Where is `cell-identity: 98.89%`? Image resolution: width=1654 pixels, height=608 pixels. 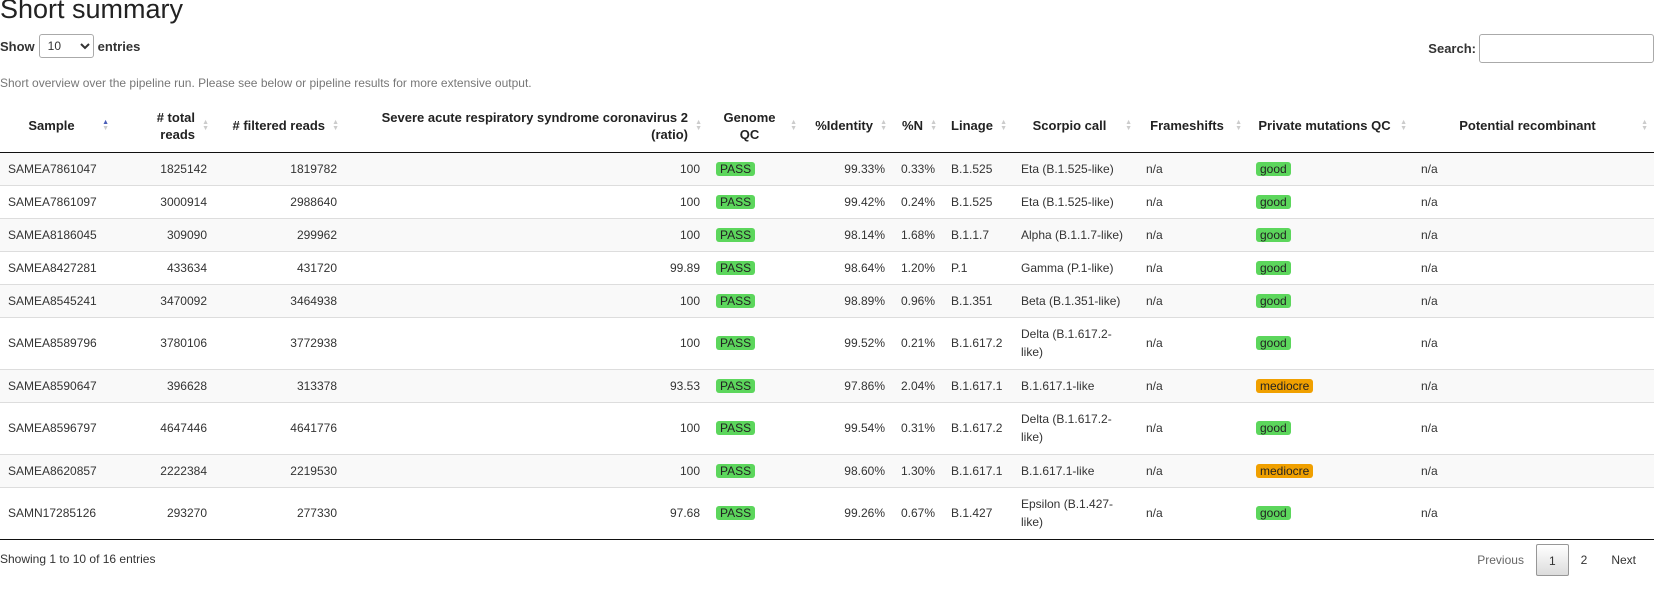
cell-identity: 98.89% is located at coordinates (848, 300).